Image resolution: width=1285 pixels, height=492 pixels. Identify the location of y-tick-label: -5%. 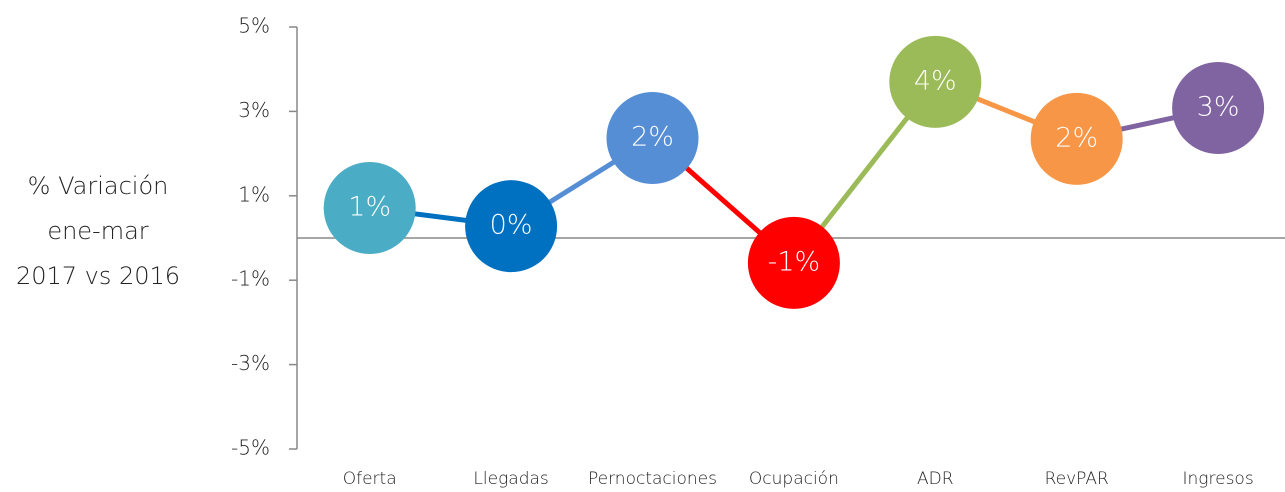
(250, 448).